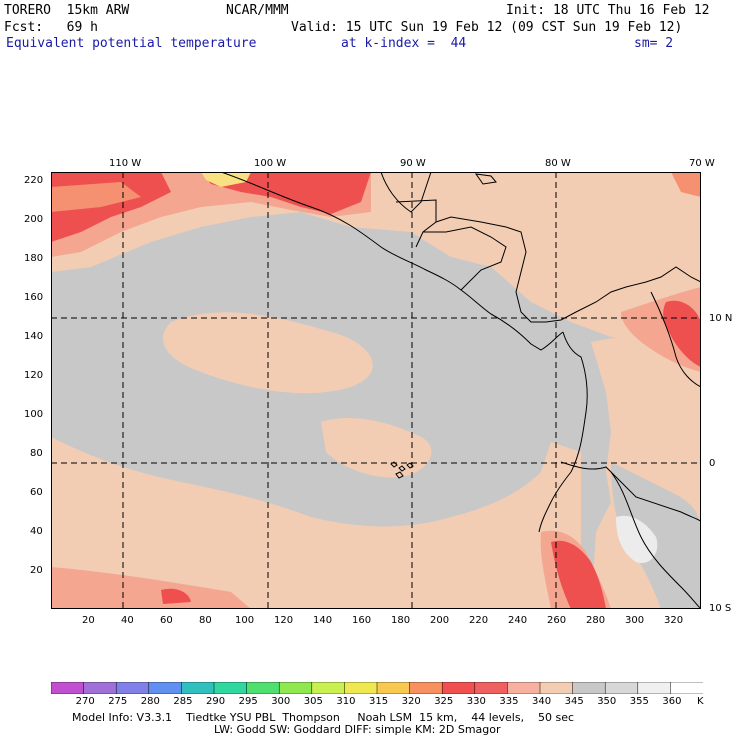  Describe the element at coordinates (682, 333) in the screenshot. I see `red-region-colombia` at that location.